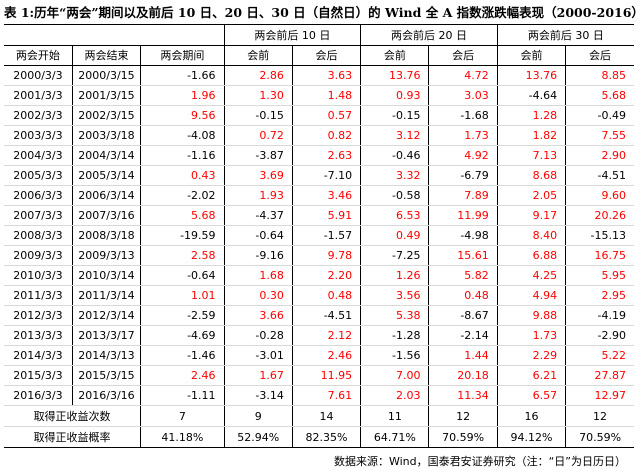 The image size is (640, 475). Describe the element at coordinates (292, 35) in the screenshot. I see `header-group-10: 两会前后 10 日` at that location.